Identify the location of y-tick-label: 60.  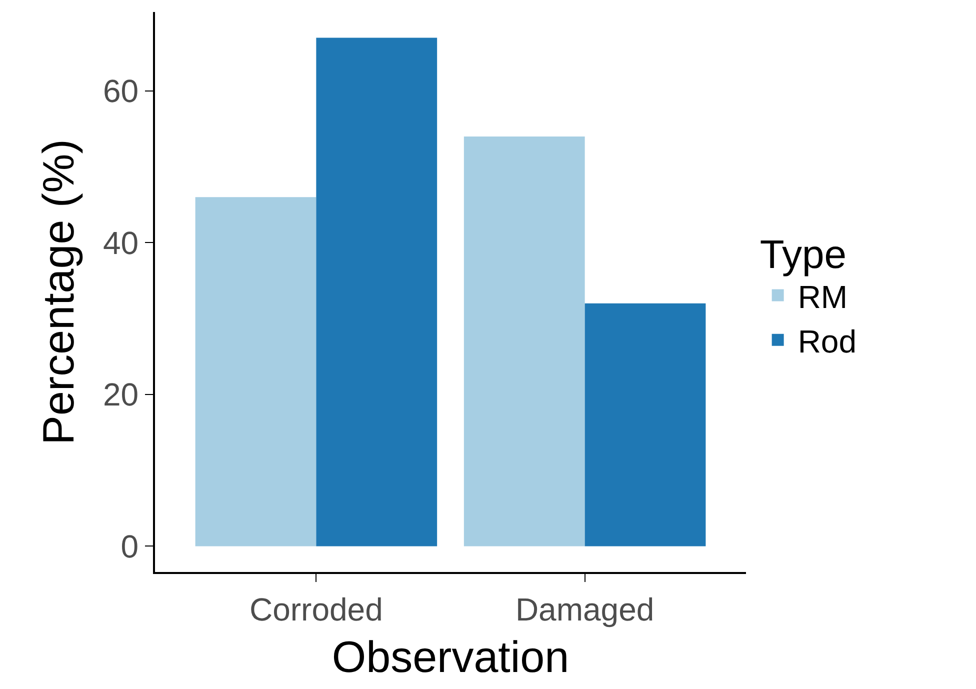
(121, 91).